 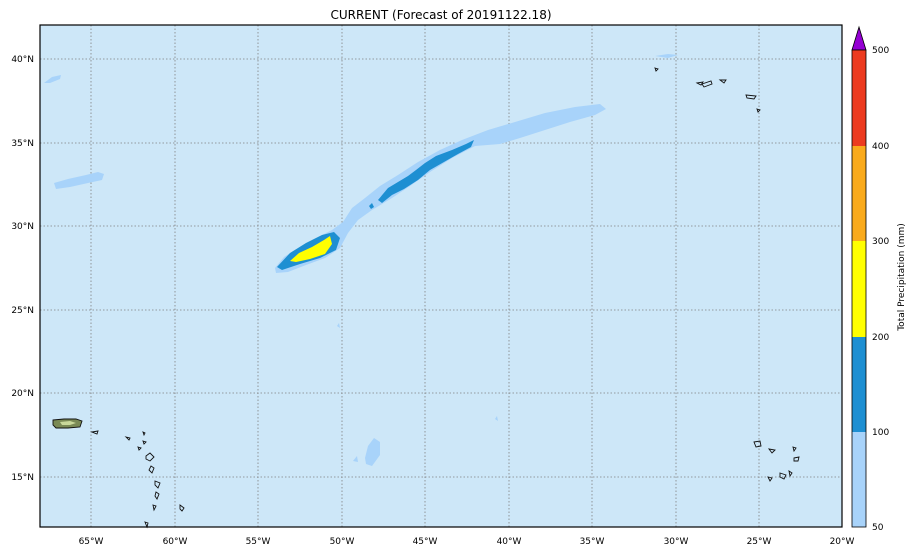 What do you see at coordinates (859, 38) in the screenshot?
I see `colorbar-extend-arrow` at bounding box center [859, 38].